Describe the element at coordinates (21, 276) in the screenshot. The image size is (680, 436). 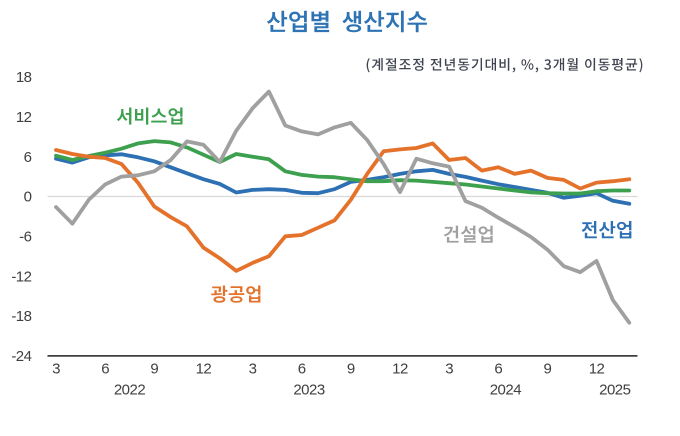
I see `svg-text: -12` at that location.